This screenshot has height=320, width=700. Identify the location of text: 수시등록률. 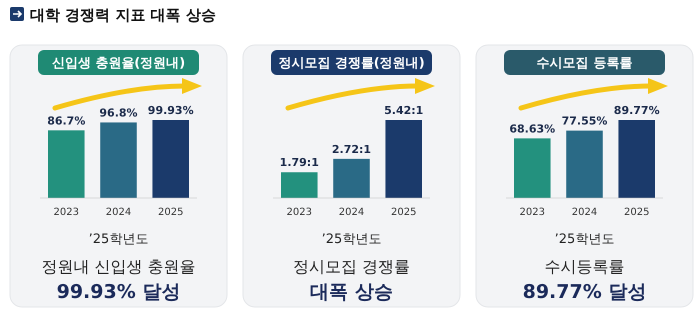
(584, 266).